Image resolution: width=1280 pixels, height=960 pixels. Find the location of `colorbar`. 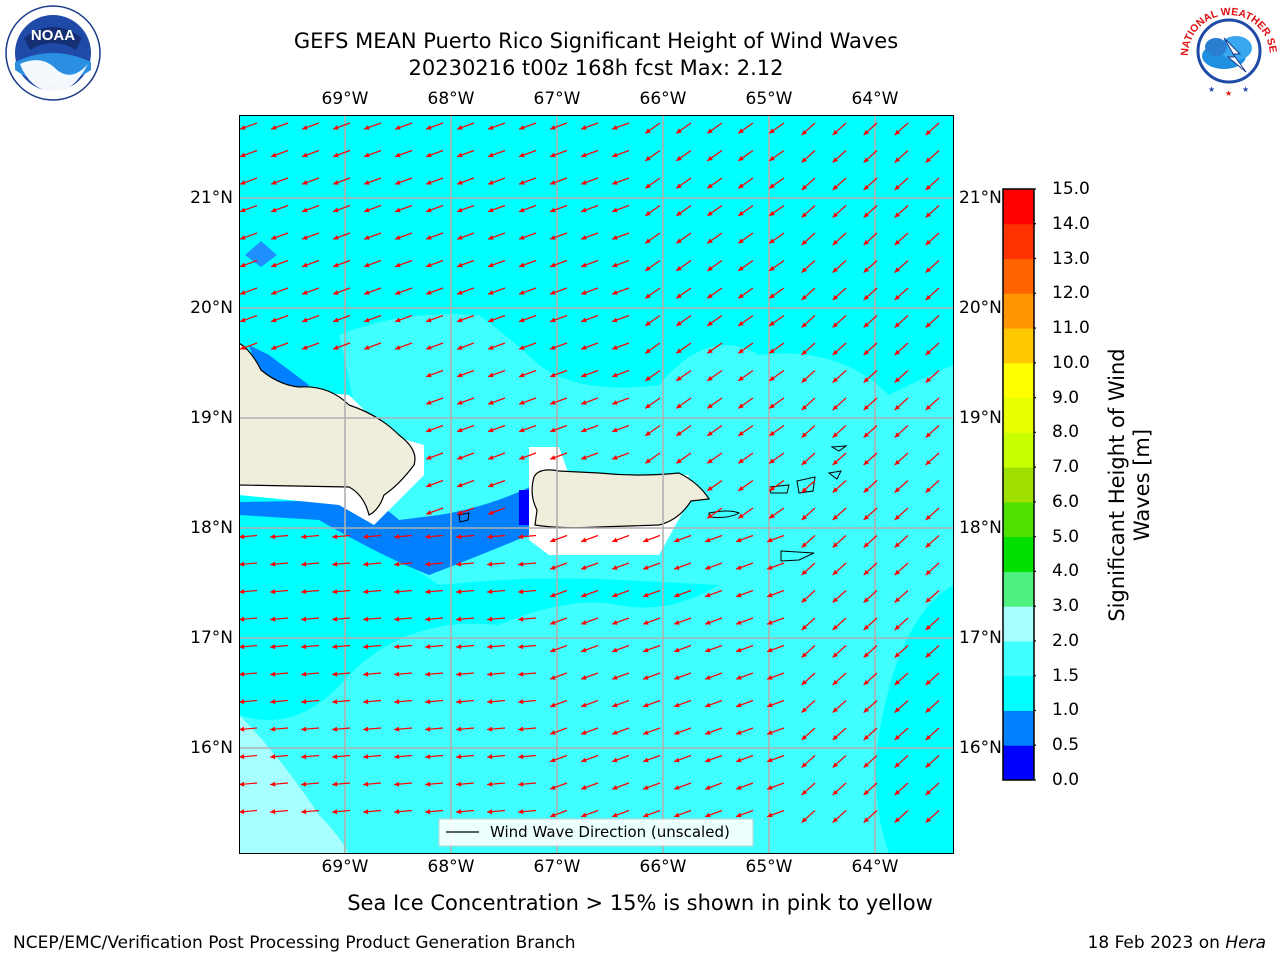

colorbar is located at coordinates (1019, 484).